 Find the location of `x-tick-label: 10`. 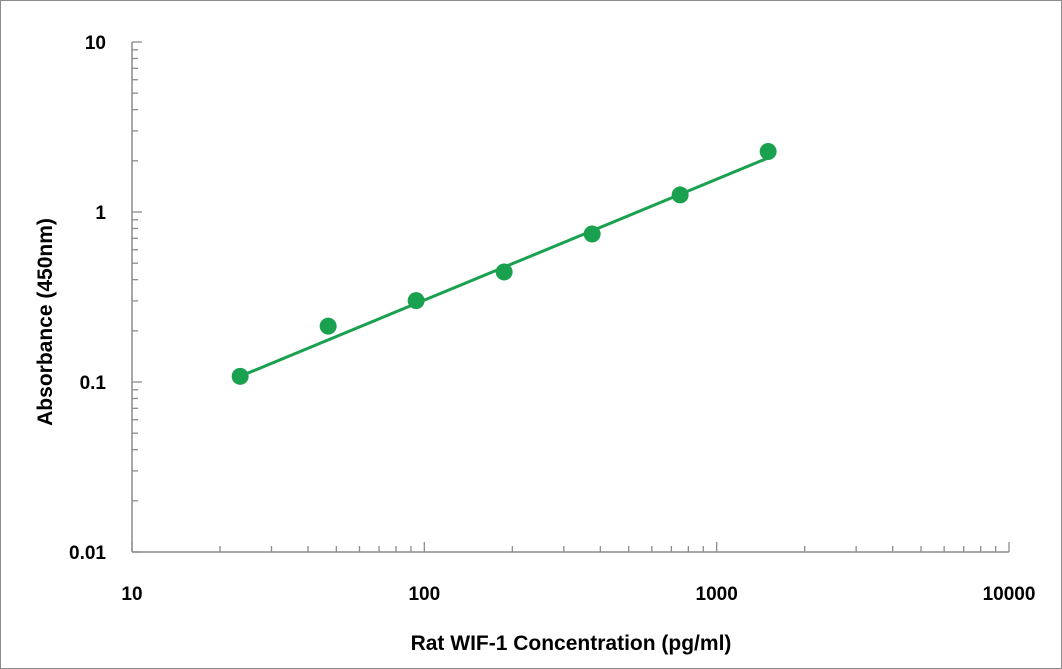

x-tick-label: 10 is located at coordinates (131, 594).